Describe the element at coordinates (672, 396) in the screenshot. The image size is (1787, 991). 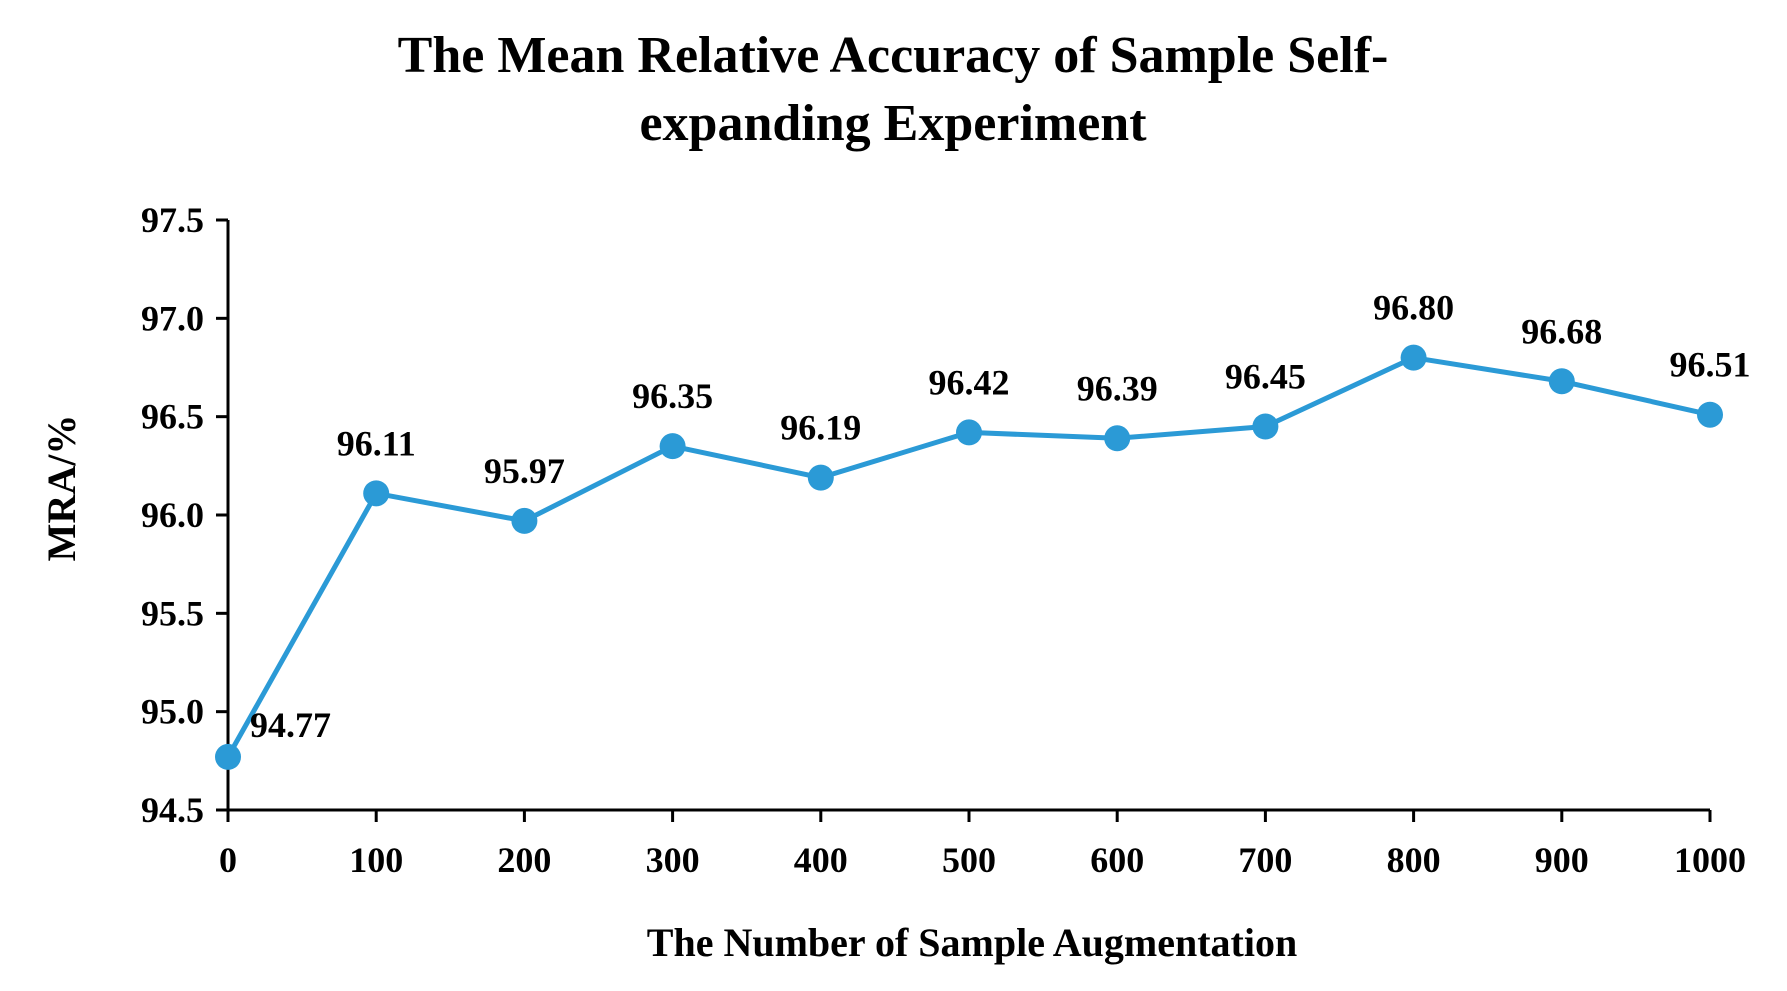
I see `data-label: 96.35` at that location.